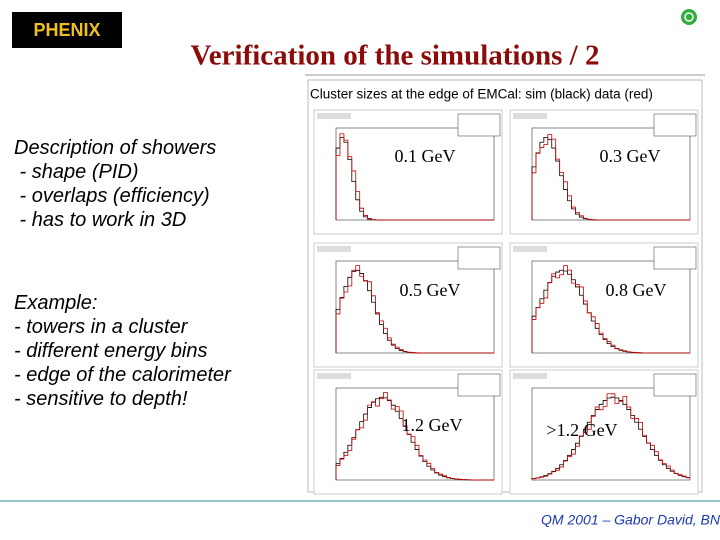  What do you see at coordinates (111, 351) in the screenshot?
I see `text-line: - different energy bins` at bounding box center [111, 351].